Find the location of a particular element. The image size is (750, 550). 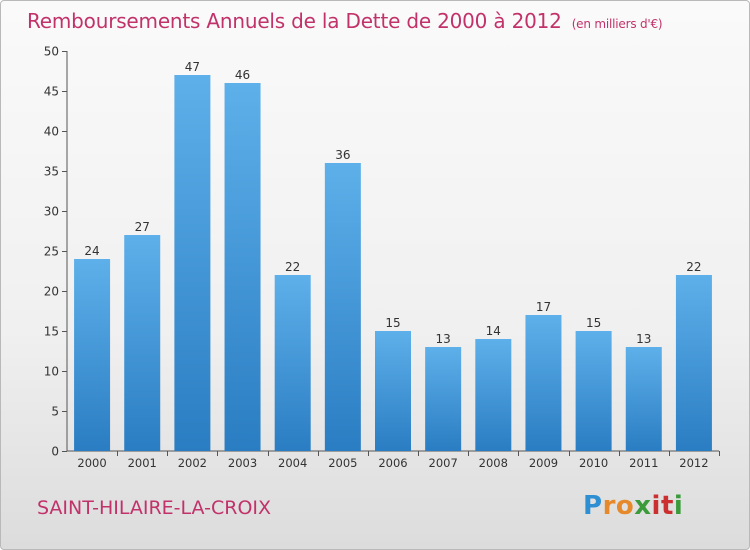

bar-value-label: 27 is located at coordinates (142, 227).